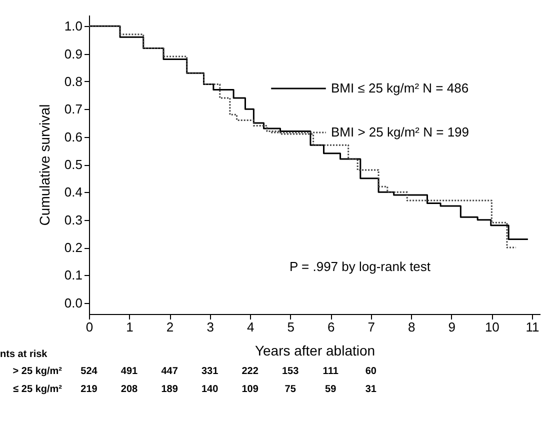 The height and width of the screenshot is (426, 543). What do you see at coordinates (73, 220) in the screenshot?
I see `y-tick-label: 0.3` at bounding box center [73, 220].